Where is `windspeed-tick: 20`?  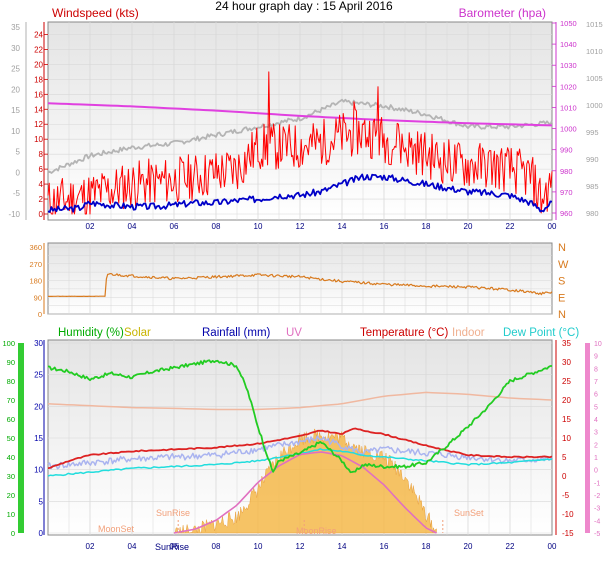
windspeed-tick: 20 is located at coordinates (38, 64).